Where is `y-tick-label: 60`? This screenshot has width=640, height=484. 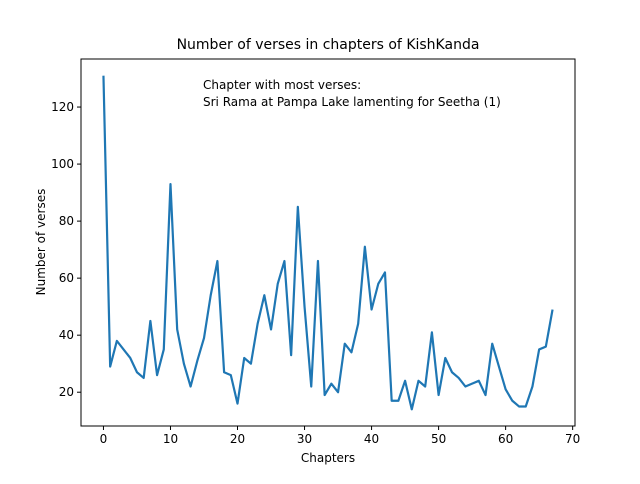
y-tick-label: 60 is located at coordinates (66, 278).